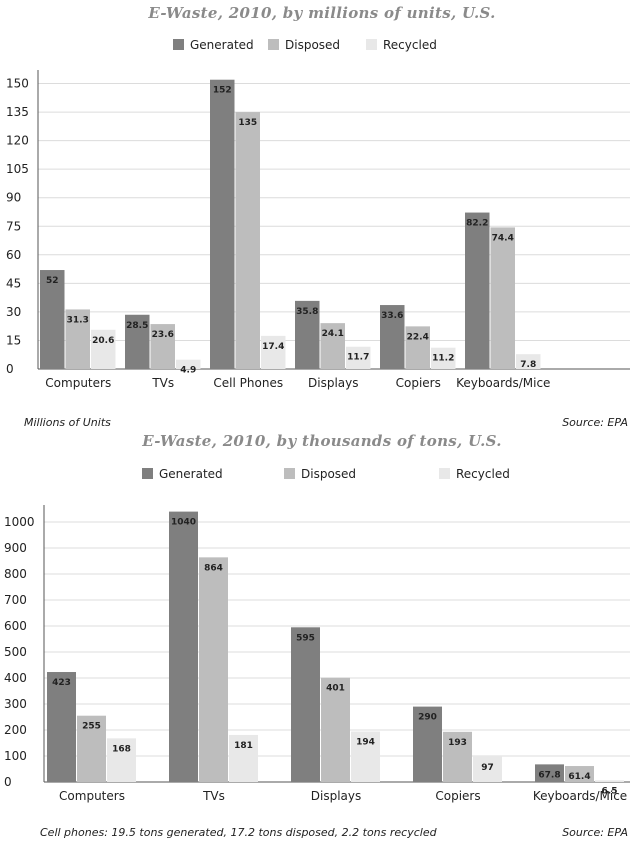 This screenshot has height=855, width=644. Describe the element at coordinates (15, 574) in the screenshot. I see `y-tick-label: 800` at that location.